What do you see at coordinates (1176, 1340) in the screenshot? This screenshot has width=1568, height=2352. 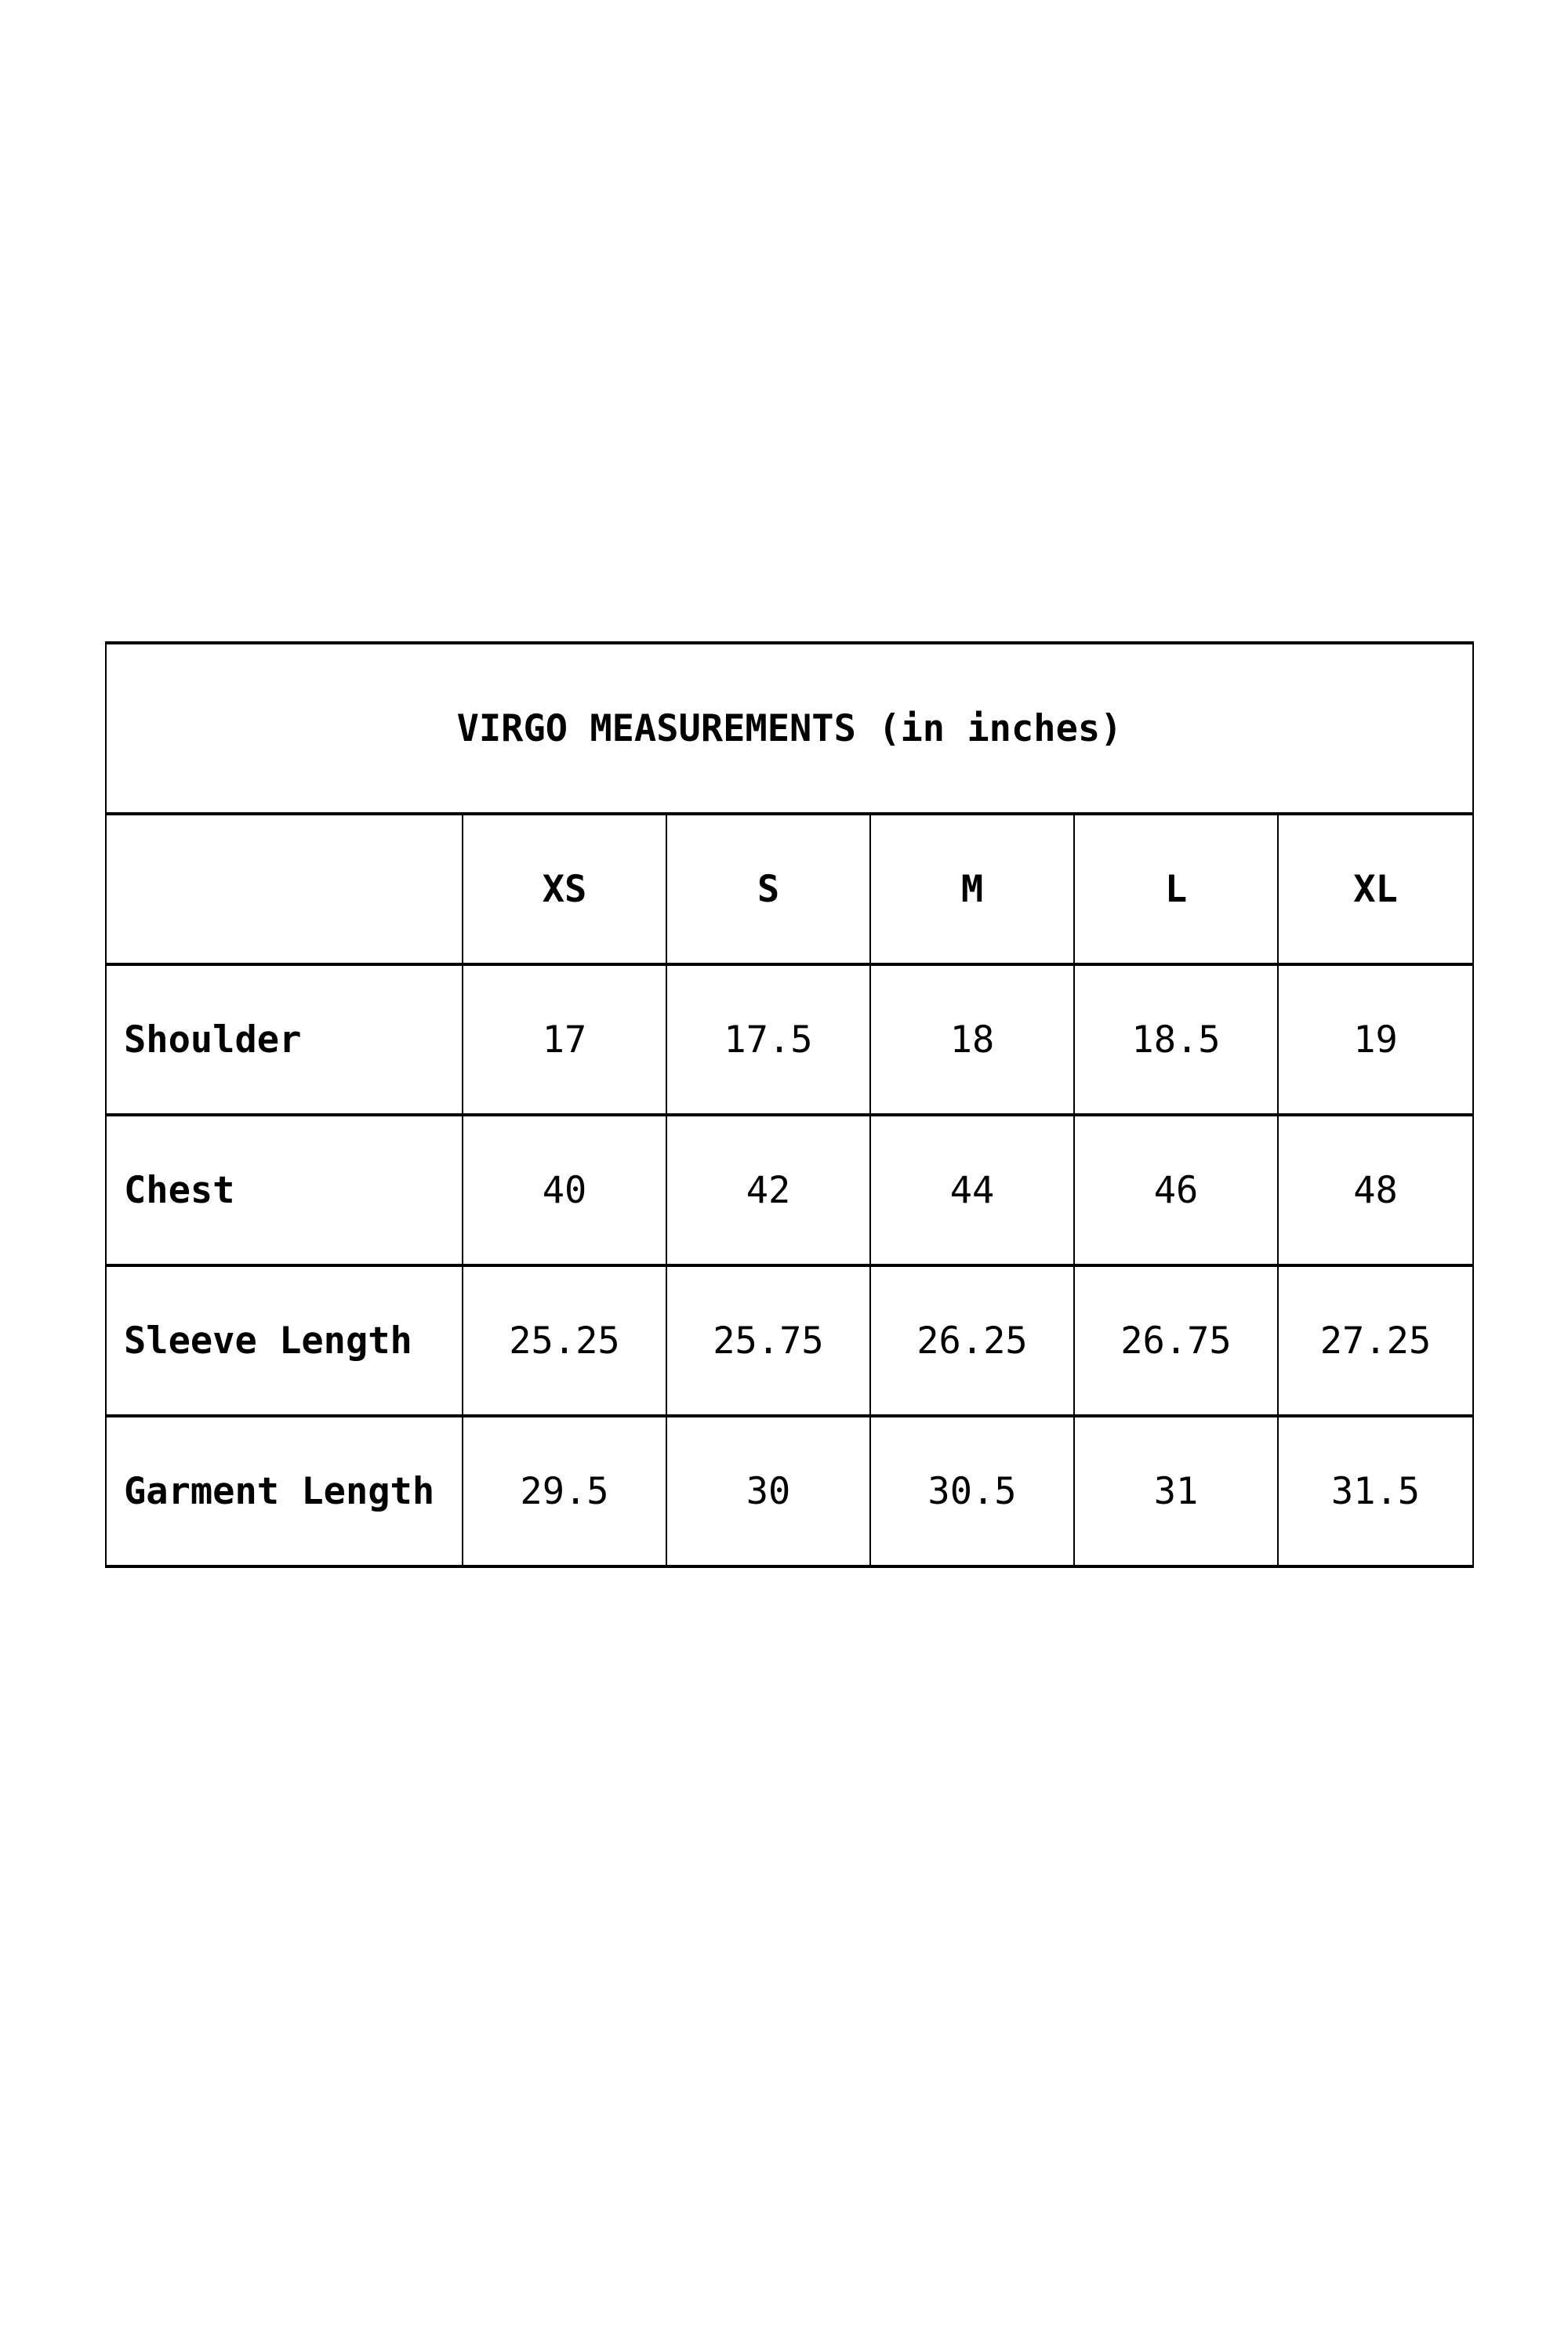 I see `measurement-value: 26.75` at bounding box center [1176, 1340].